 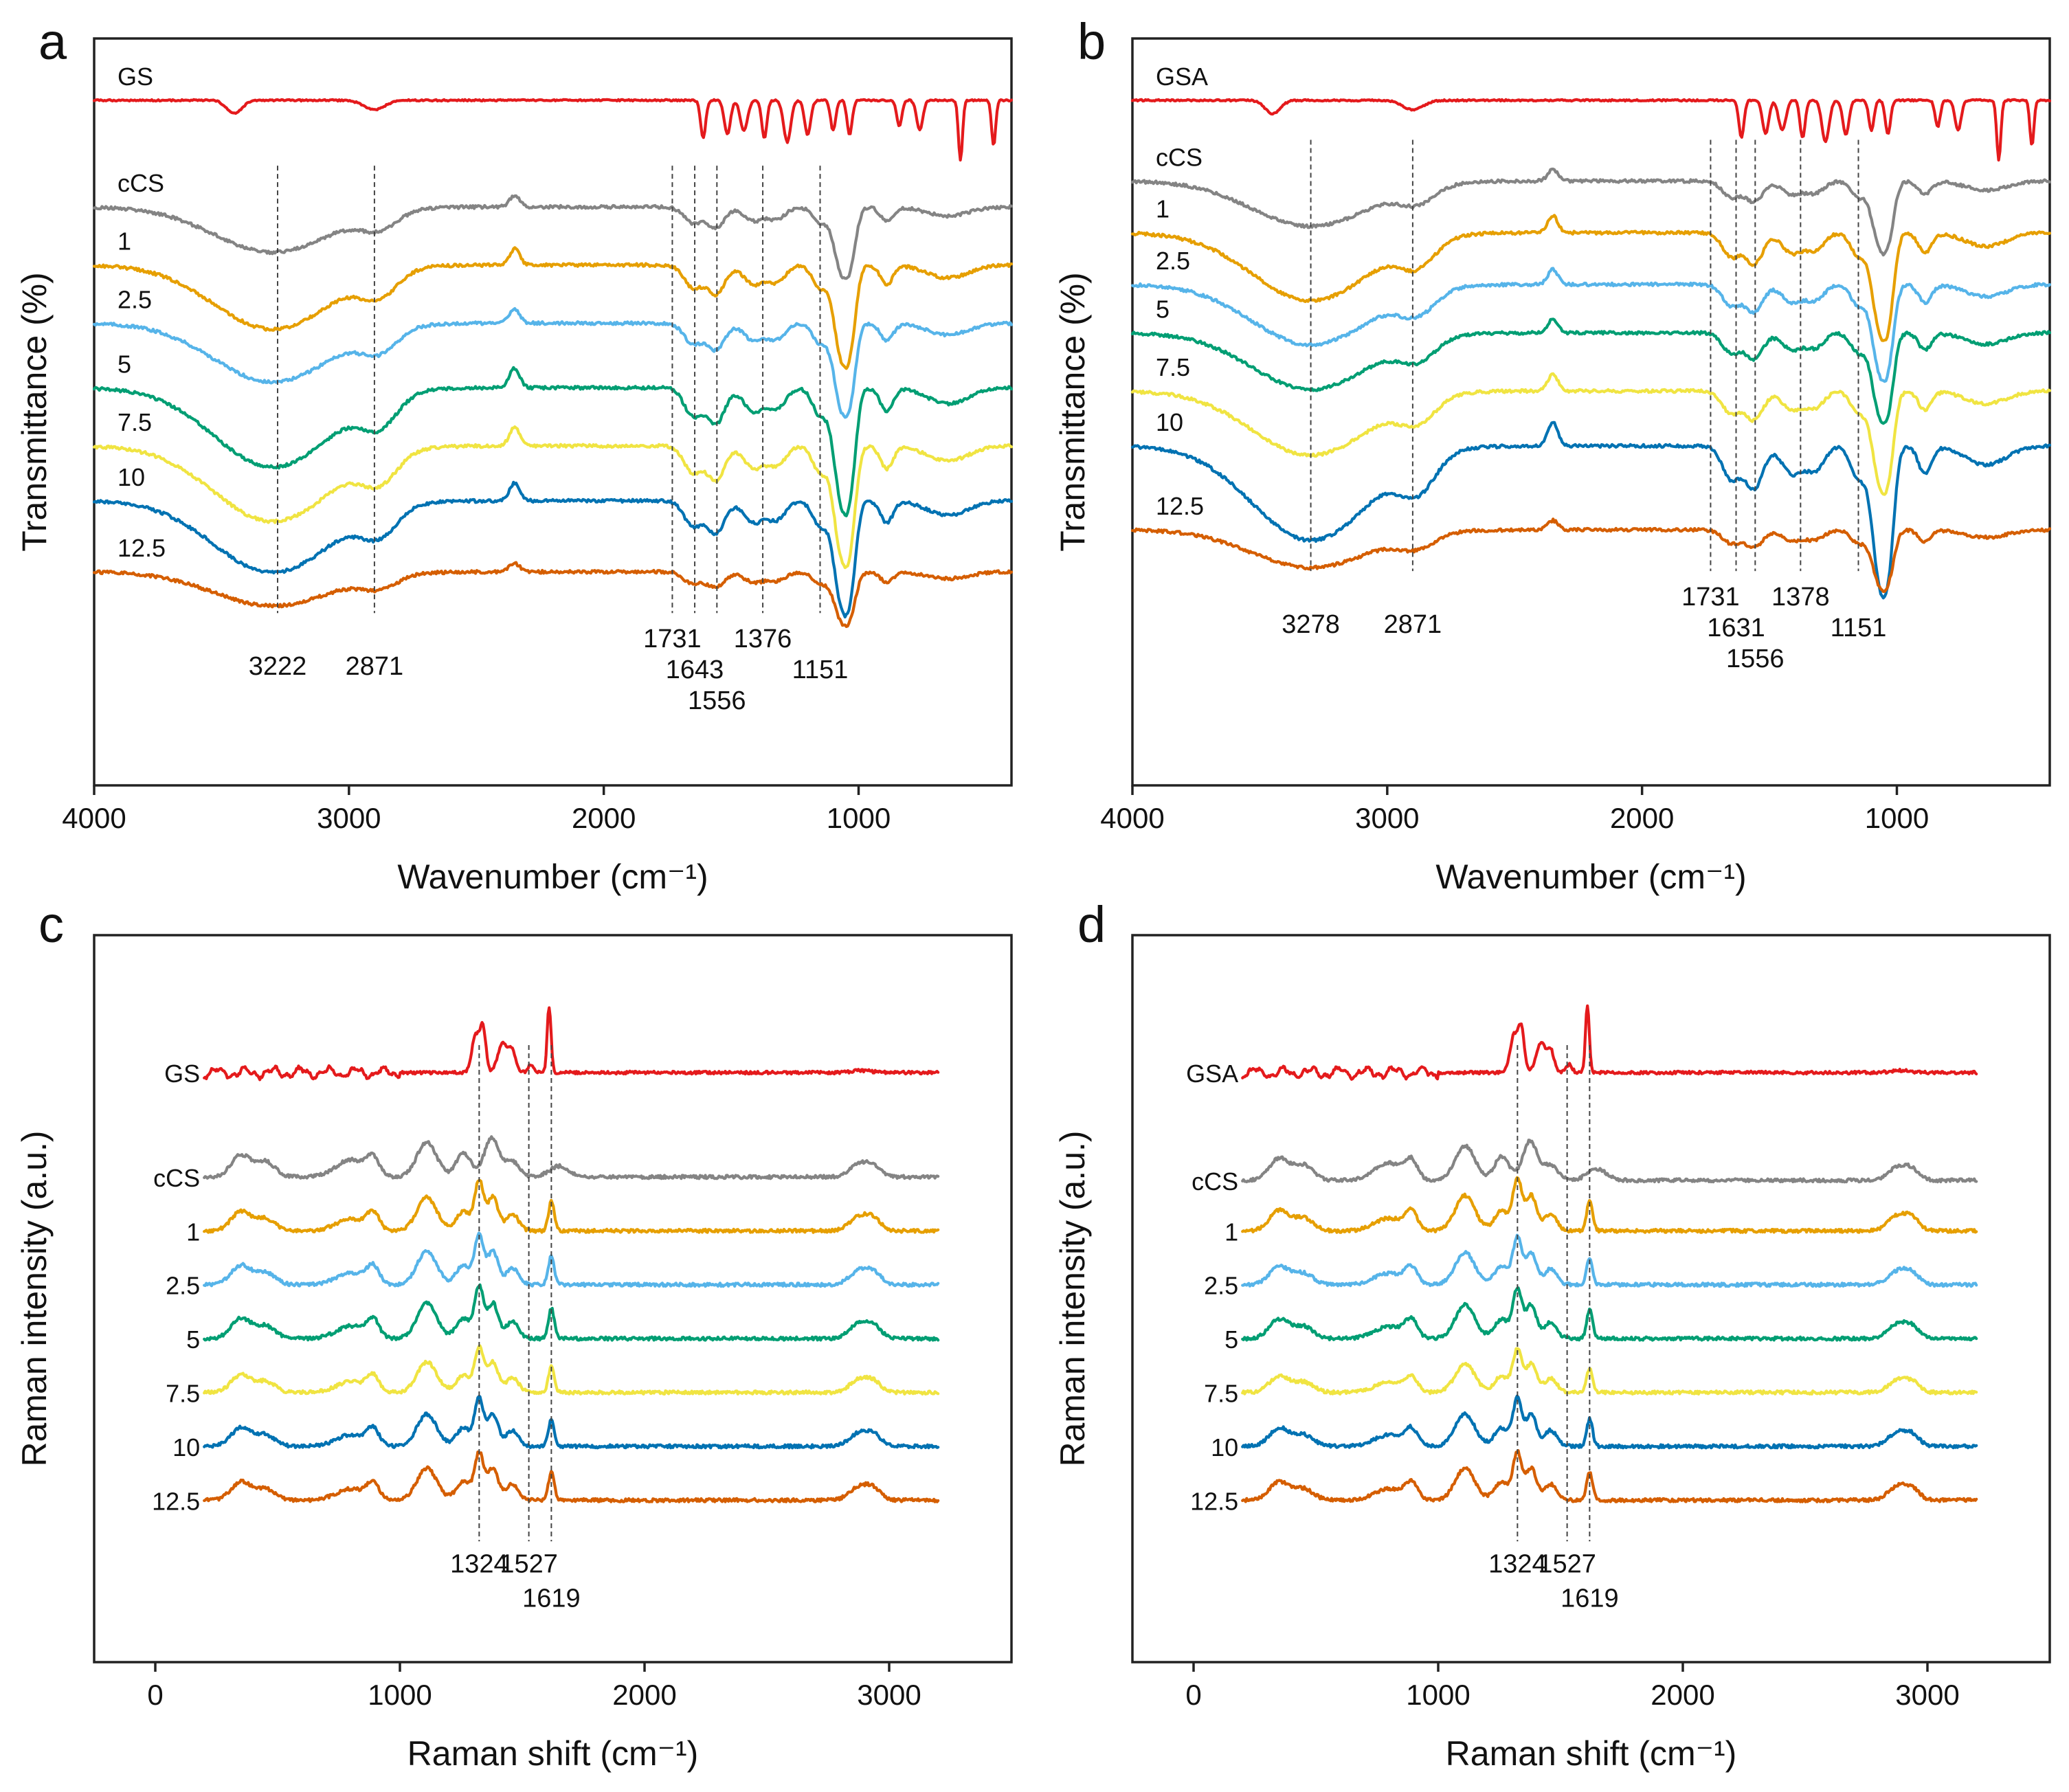 What do you see at coordinates (1591, 877) in the screenshot?
I see `x-axis-title: Wavenumber (cm⁻¹)` at bounding box center [1591, 877].